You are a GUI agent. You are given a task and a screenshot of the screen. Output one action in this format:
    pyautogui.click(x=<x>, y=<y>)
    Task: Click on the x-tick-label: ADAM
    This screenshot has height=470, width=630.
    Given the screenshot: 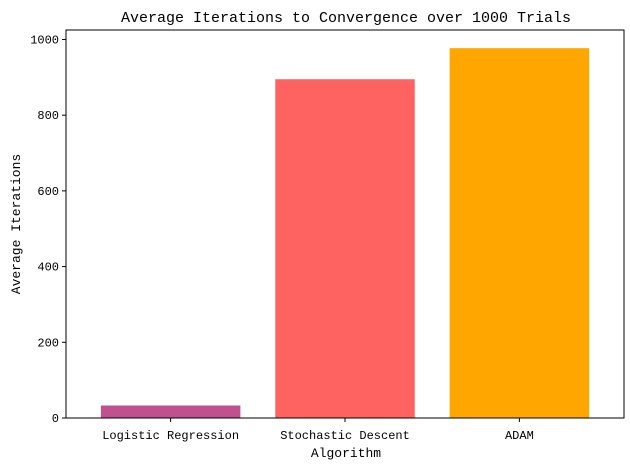 What is the action you would take?
    pyautogui.click(x=519, y=436)
    